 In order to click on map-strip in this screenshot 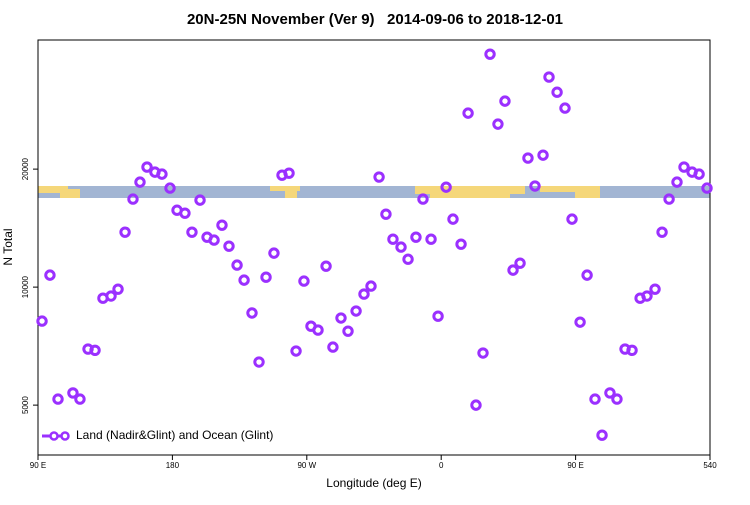, I will do `click(374, 192)`.